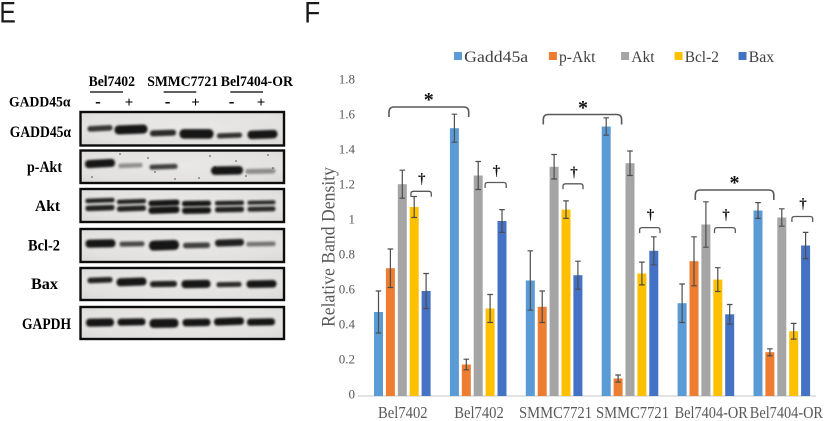 This screenshot has width=825, height=421. I want to click on svg-text: 1.8, so click(347, 79).